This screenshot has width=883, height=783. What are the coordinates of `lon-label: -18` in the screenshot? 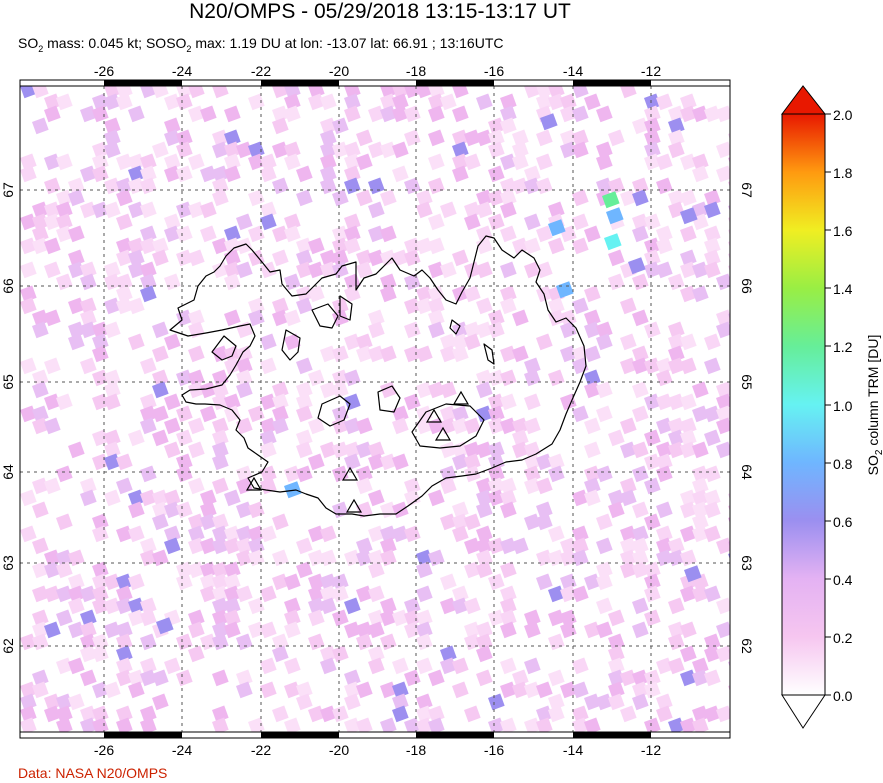 It's located at (416, 750).